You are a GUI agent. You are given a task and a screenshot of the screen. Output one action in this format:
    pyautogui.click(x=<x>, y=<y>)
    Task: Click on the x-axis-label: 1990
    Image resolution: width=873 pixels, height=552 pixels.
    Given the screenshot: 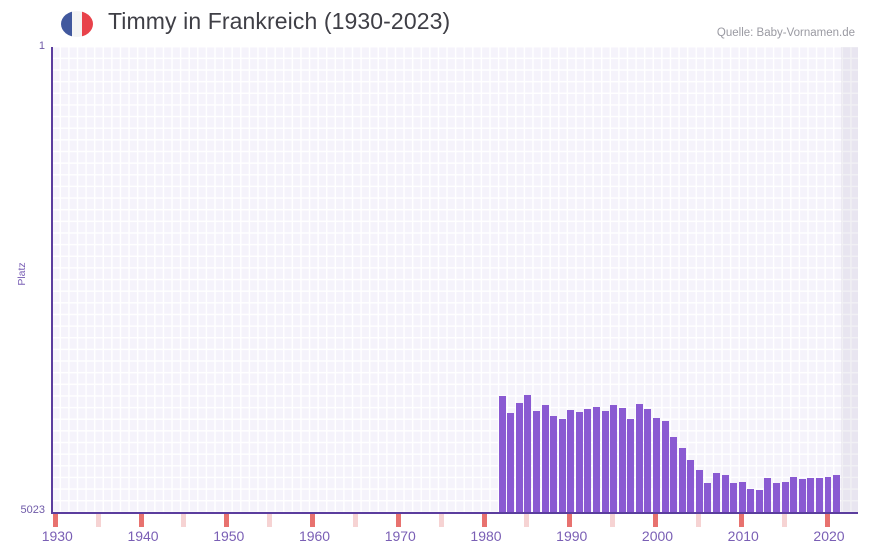 What is the action you would take?
    pyautogui.click(x=572, y=536)
    